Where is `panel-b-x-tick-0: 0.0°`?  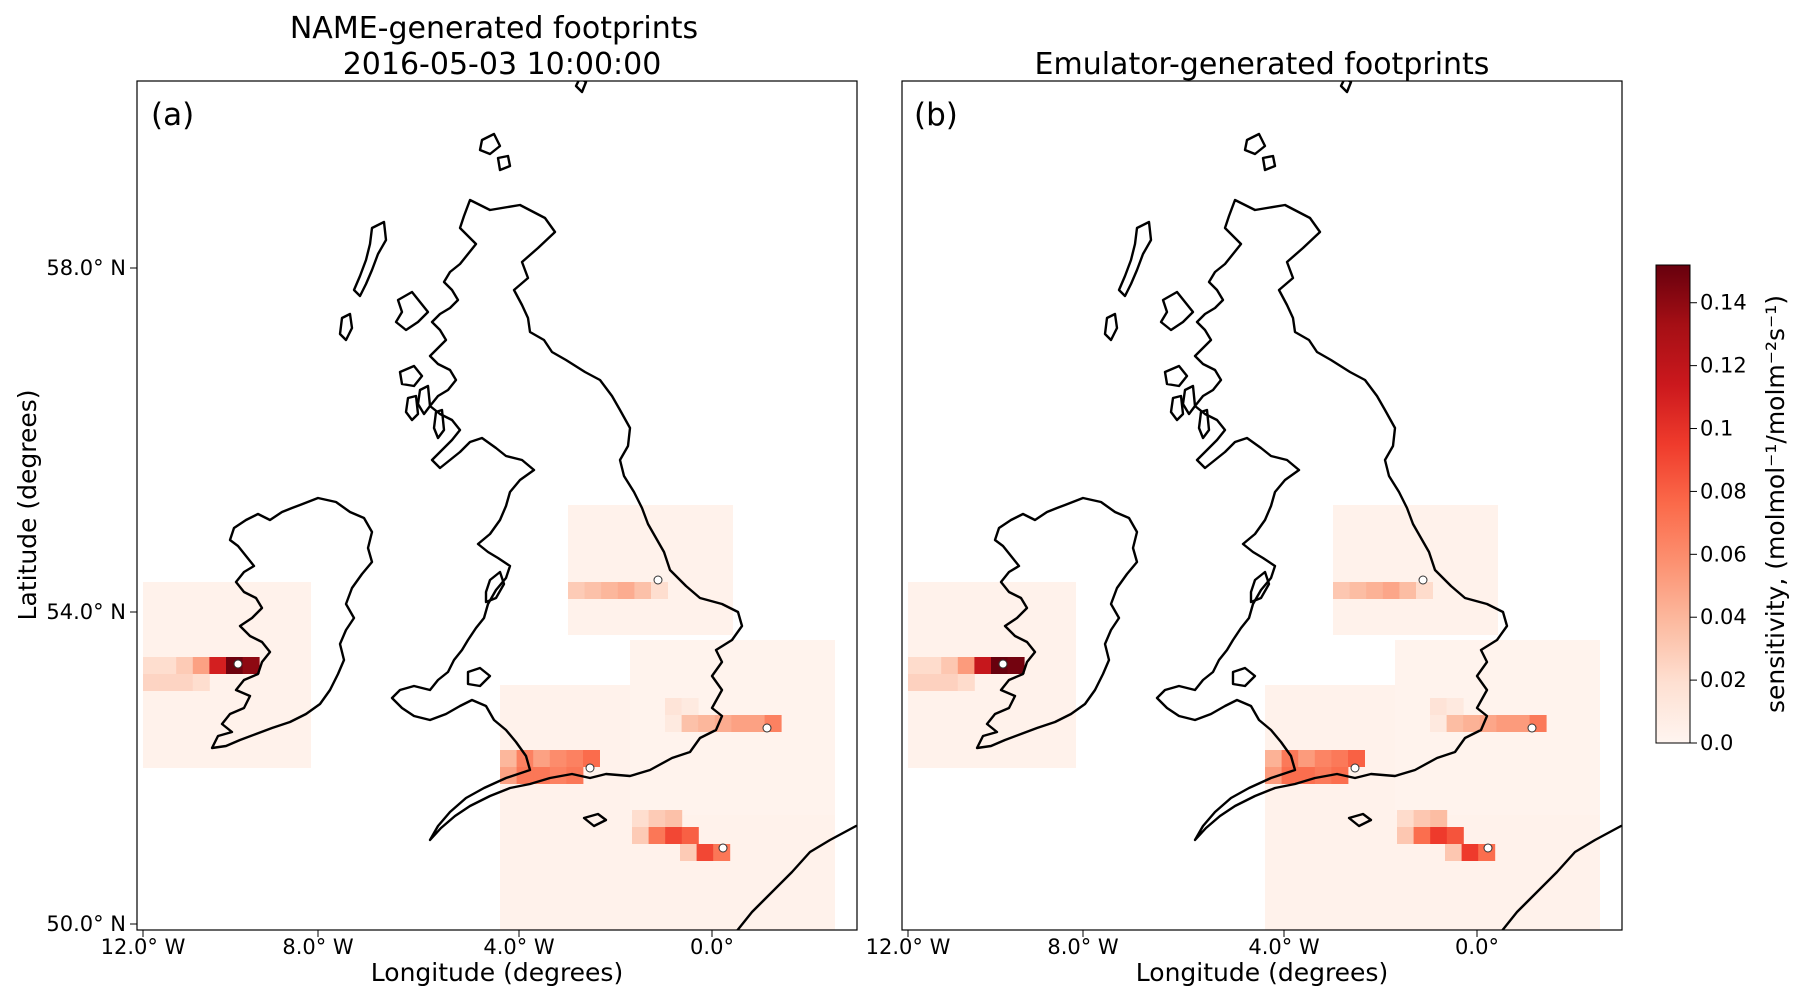
panel-b-x-tick-0: 0.0° is located at coordinates (1477, 947).